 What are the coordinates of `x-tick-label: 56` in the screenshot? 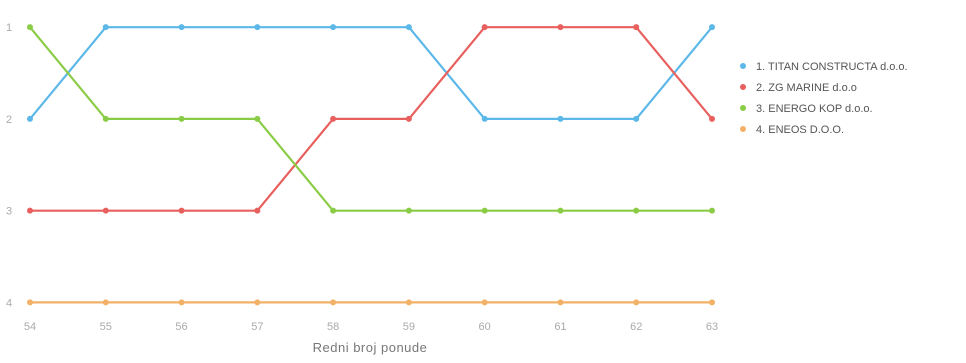 It's located at (181, 327).